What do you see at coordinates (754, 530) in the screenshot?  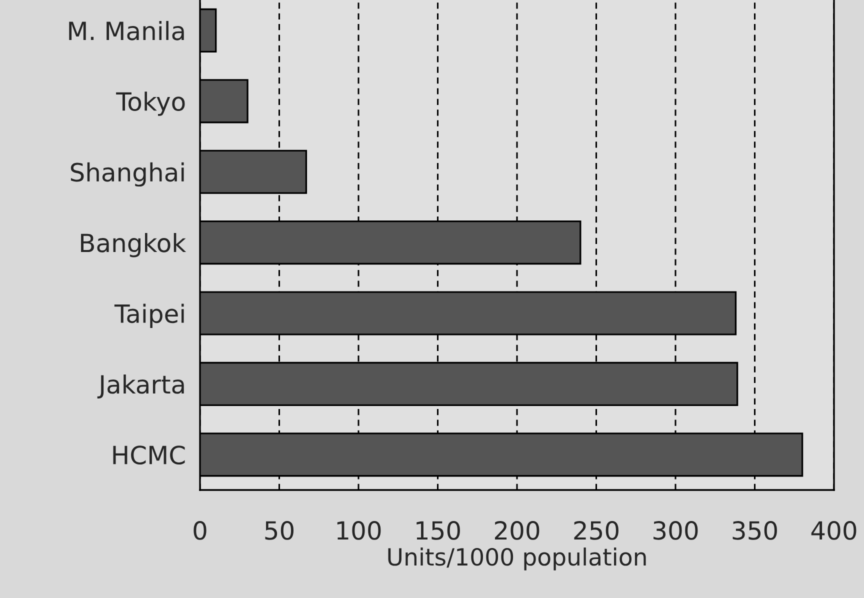 I see `x-tick-label: 350` at bounding box center [754, 530].